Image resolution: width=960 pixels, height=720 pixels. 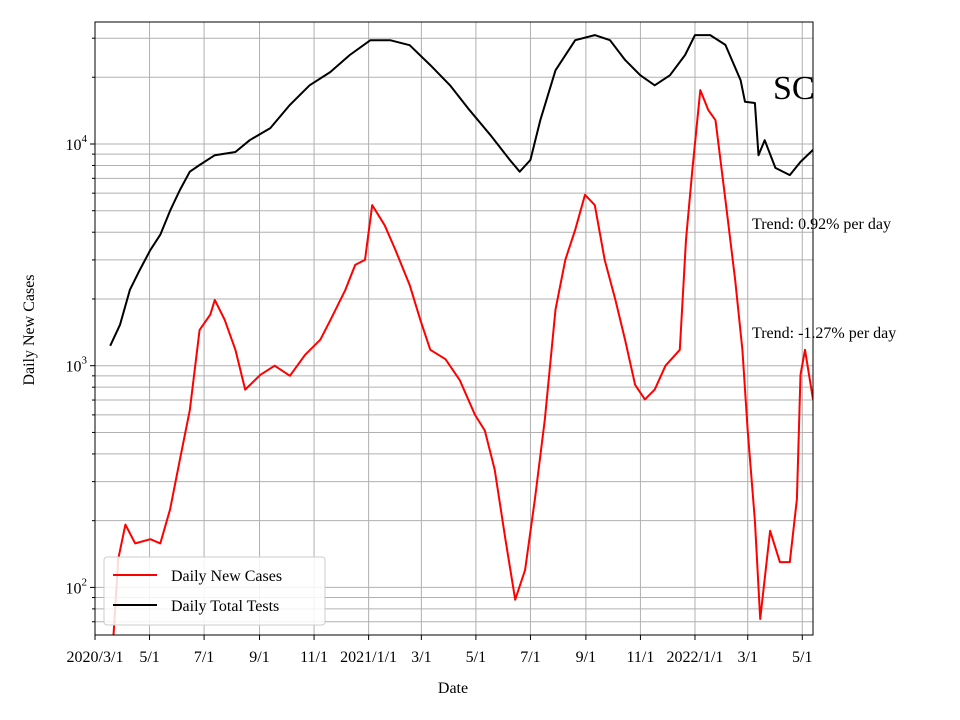 I want to click on legend-box, so click(x=214, y=591).